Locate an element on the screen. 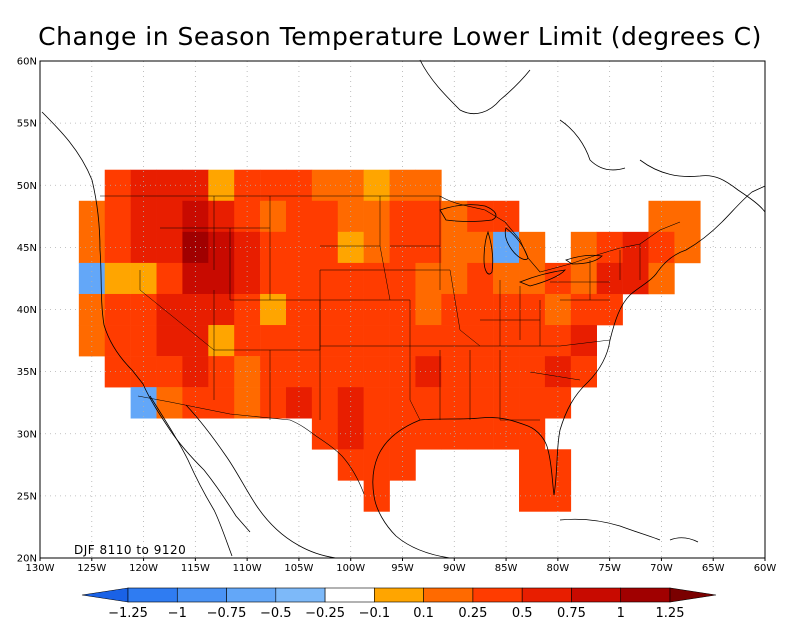 Image resolution: width=800 pixels, height=618 pixels. colorbar-label: 0.1 is located at coordinates (423, 612).